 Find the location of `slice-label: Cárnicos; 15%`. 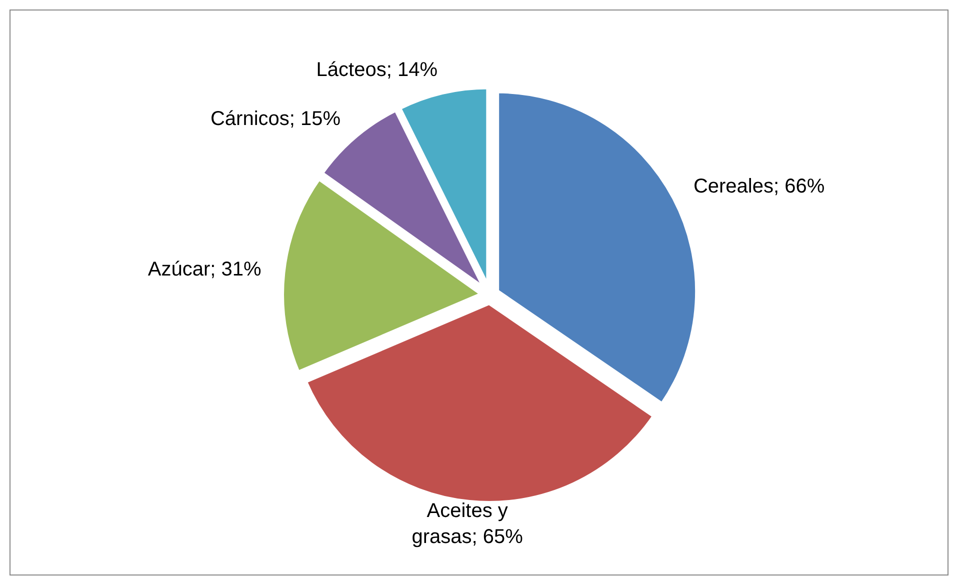

slice-label: Cárnicos; 15% is located at coordinates (275, 119).